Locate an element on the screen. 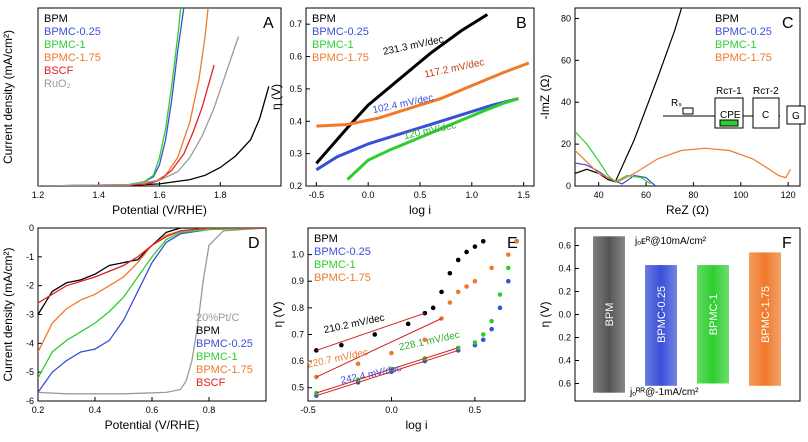 This screenshot has height=442, width=808. x-tick-label: 1.2 is located at coordinates (38, 195).